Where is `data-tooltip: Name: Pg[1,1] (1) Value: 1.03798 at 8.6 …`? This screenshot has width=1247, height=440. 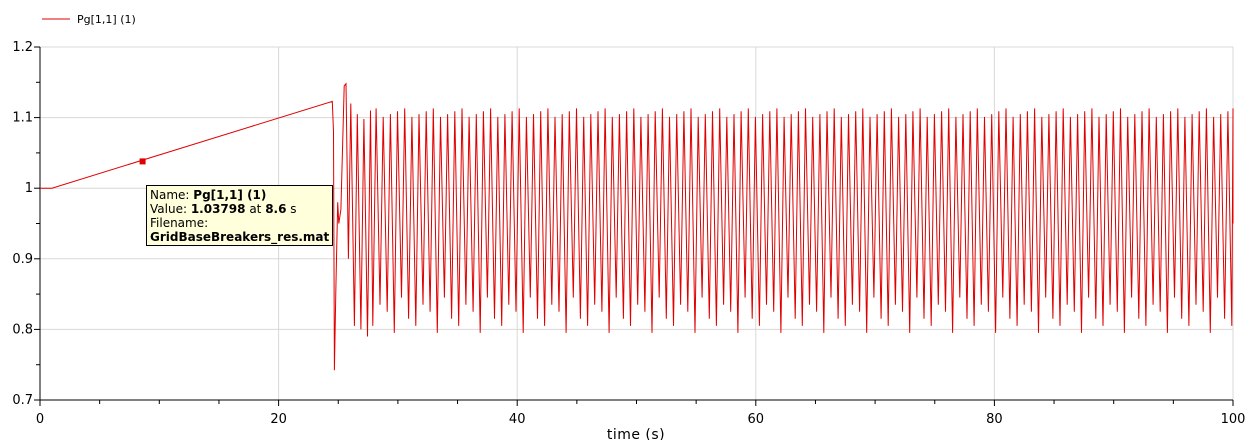
data-tooltip: Name: Pg[1,1] (1) Value: 1.03798 at 8.6 … is located at coordinates (240, 215).